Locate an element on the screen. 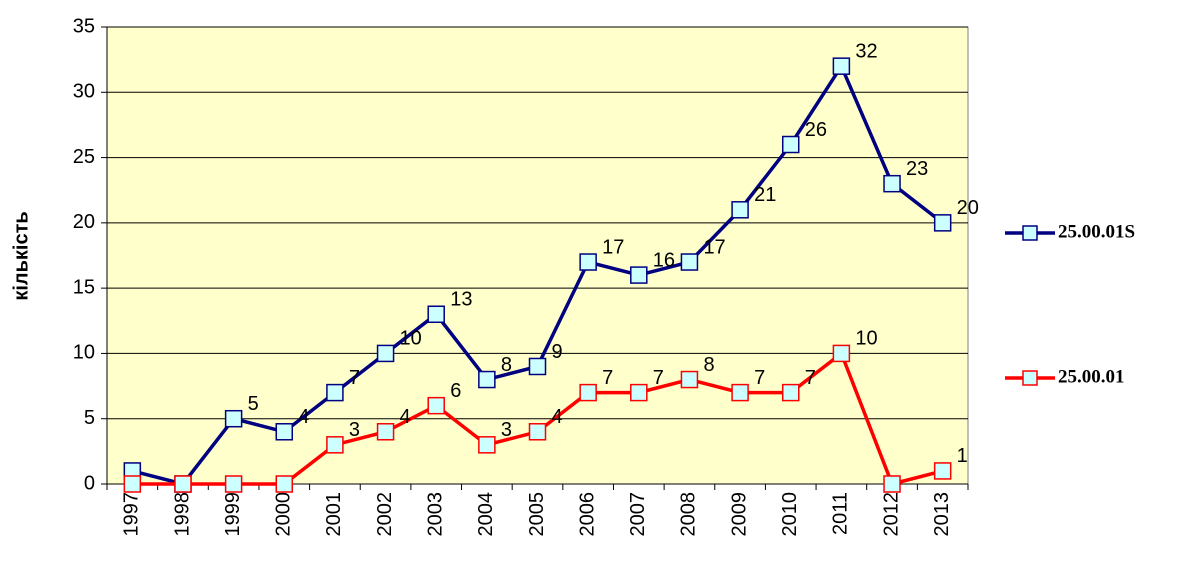 Image resolution: width=1179 pixels, height=565 pixels. data-label: 9 is located at coordinates (557, 352).